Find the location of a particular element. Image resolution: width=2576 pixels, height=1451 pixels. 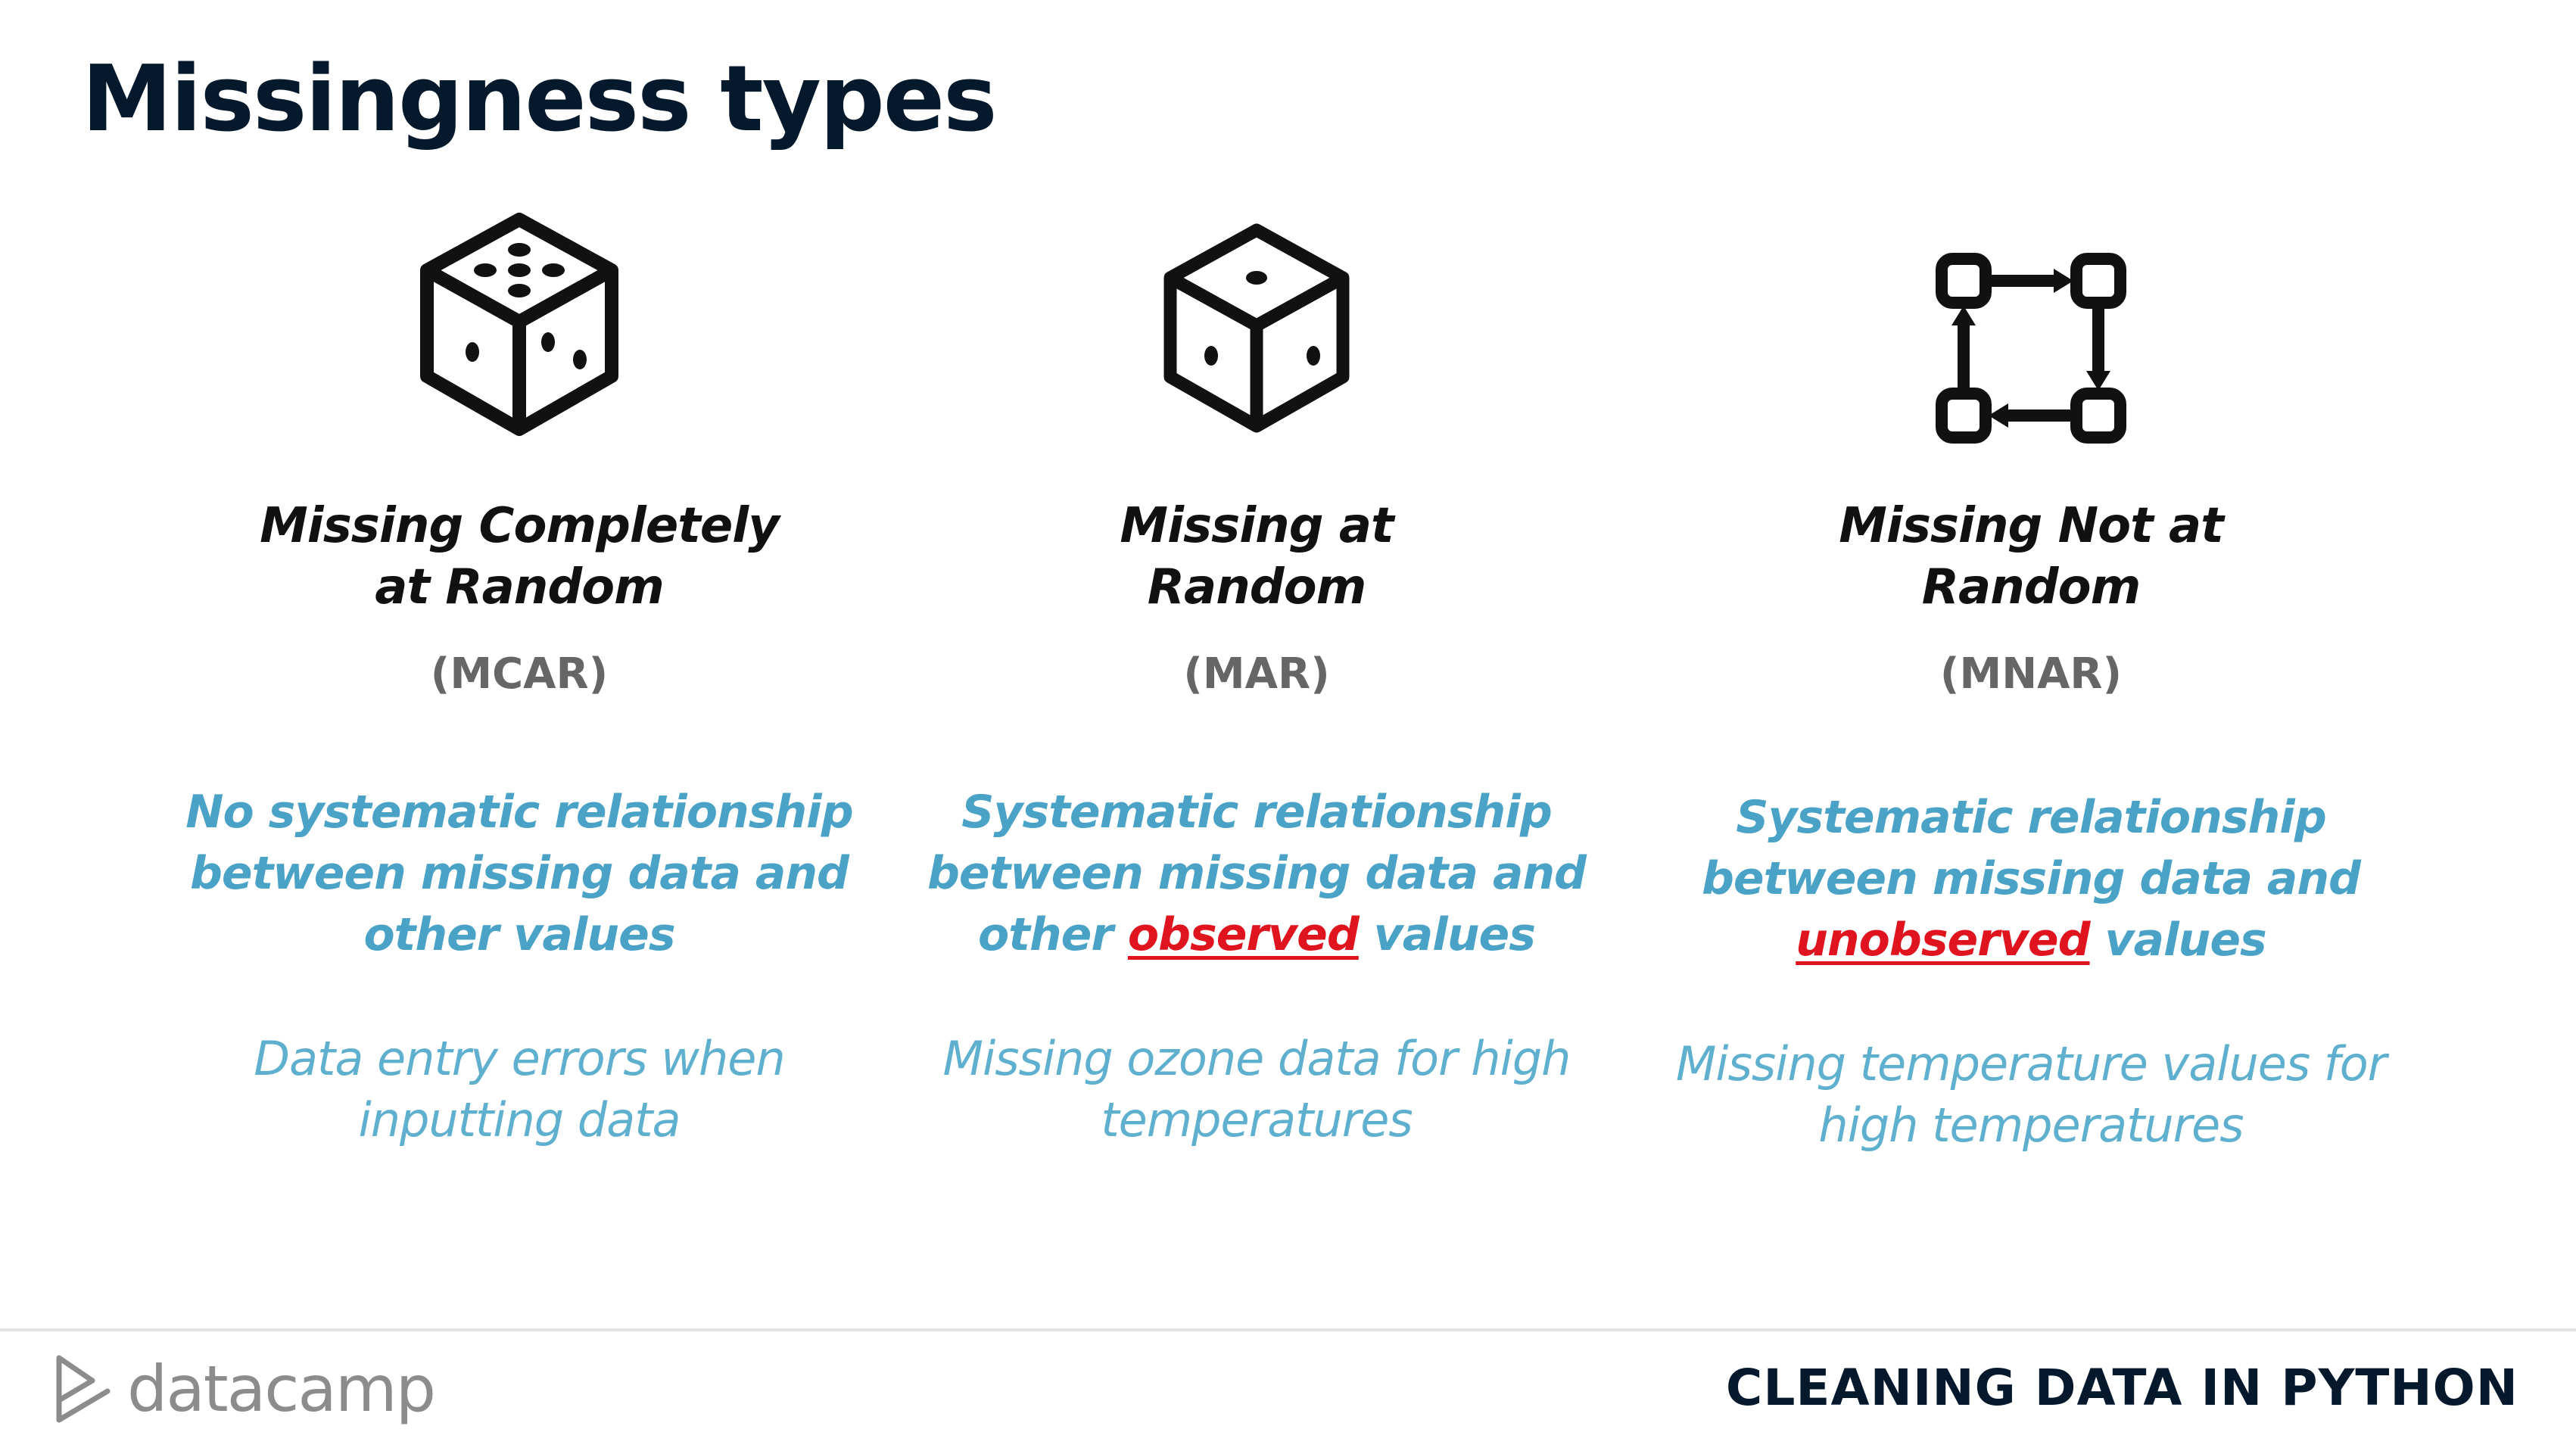

mnar-example-line2: high temperatures is located at coordinates (2031, 1125).